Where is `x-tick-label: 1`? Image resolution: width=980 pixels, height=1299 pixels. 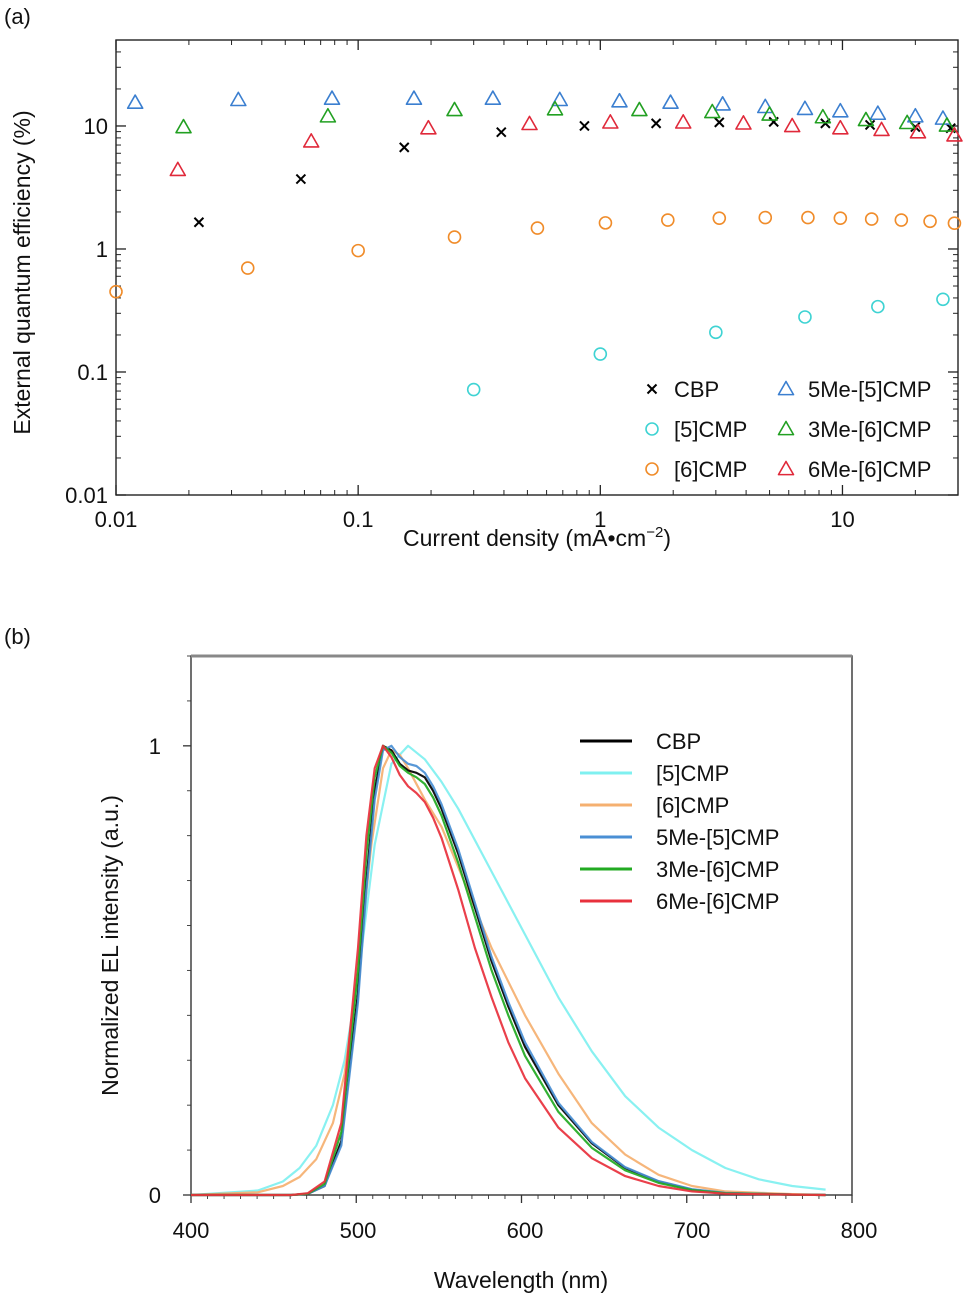 x-tick-label: 1 is located at coordinates (600, 519).